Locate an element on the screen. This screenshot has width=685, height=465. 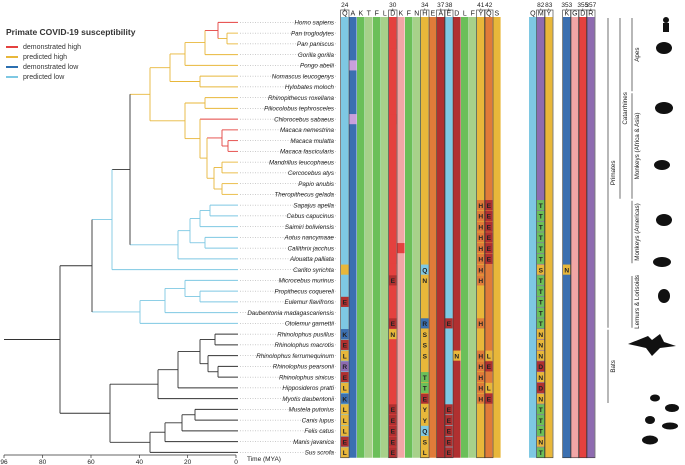
variant-letter: Q is located at coordinates (424, 432).